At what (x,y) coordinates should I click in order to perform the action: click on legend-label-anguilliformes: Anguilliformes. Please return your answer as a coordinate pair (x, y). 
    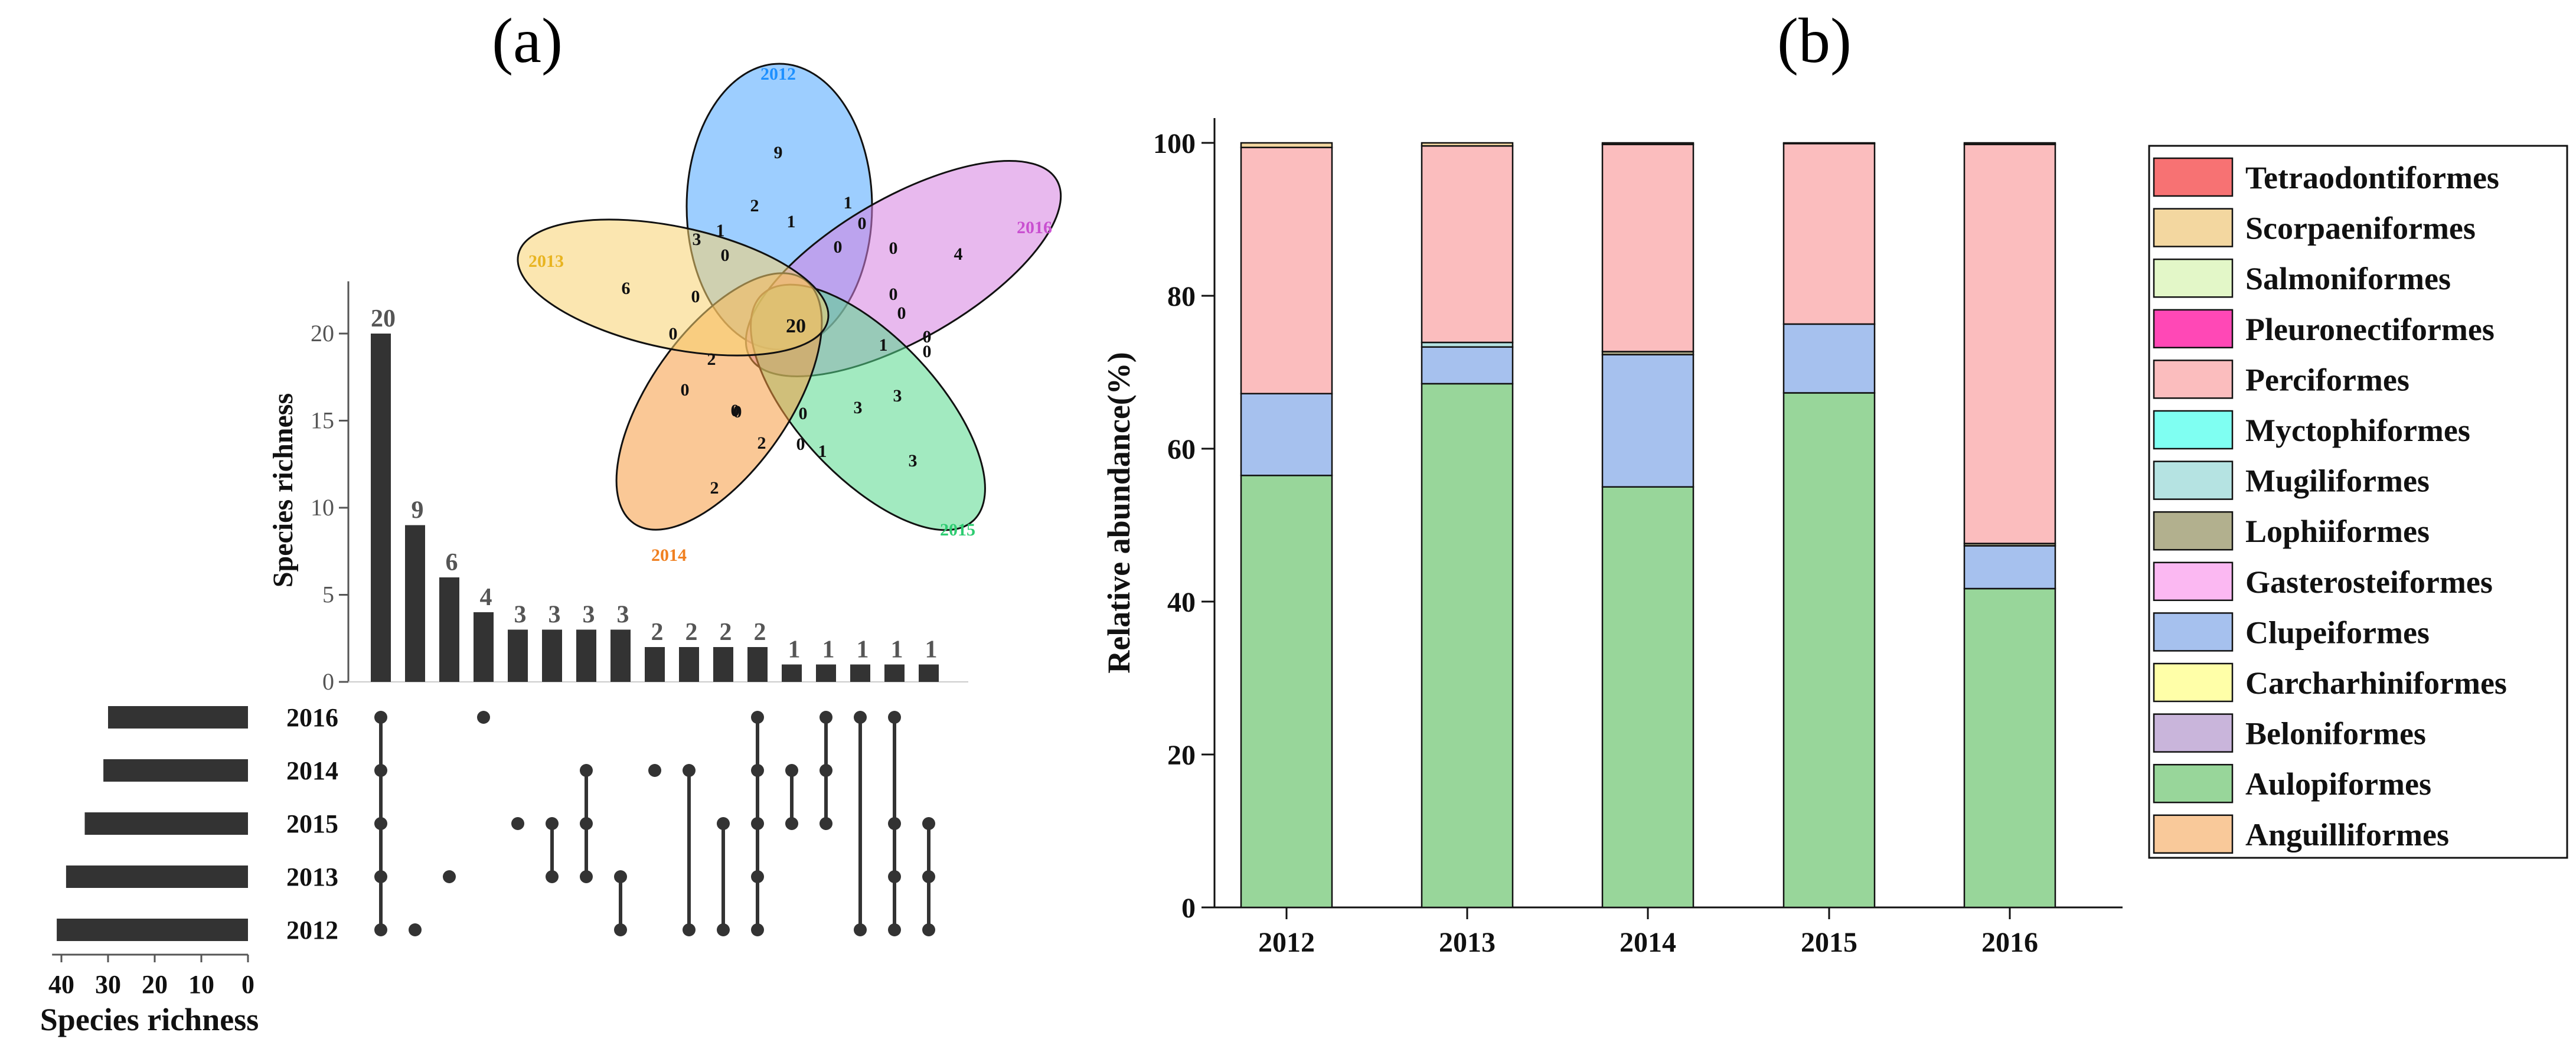
    Looking at the image, I should click on (2347, 835).